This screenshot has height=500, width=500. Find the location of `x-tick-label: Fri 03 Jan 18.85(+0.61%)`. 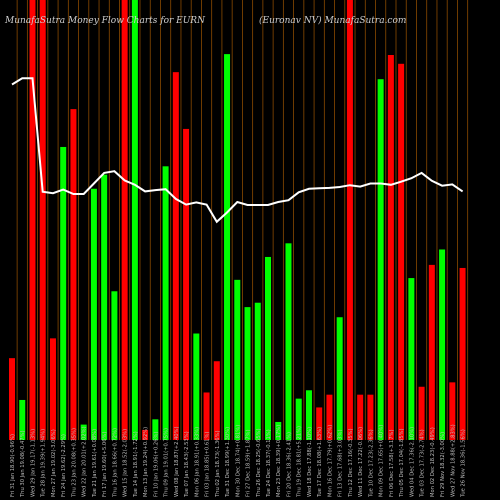

x-tick-label: Fri 03 Jan 18.85(+0.61%) is located at coordinates (208, 464).